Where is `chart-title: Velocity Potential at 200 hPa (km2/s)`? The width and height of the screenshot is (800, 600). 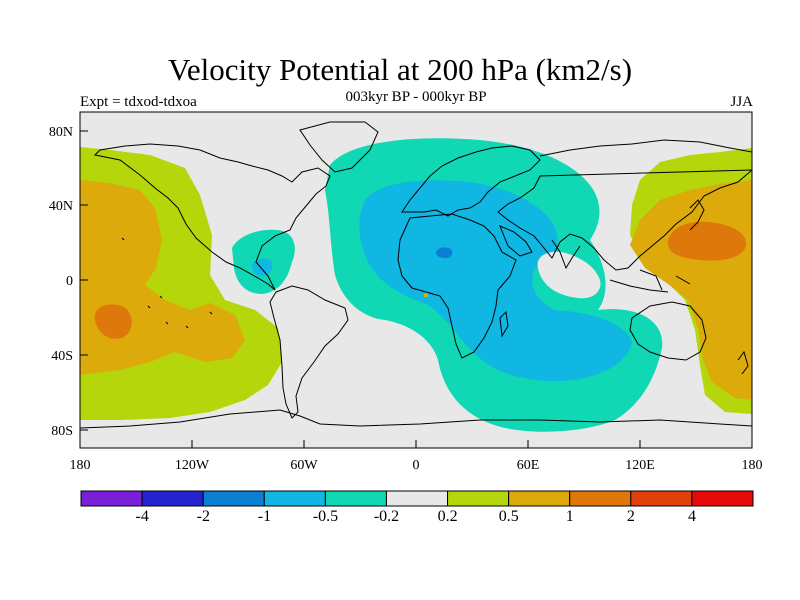 chart-title: Velocity Potential at 200 hPa (km2/s) is located at coordinates (400, 69).